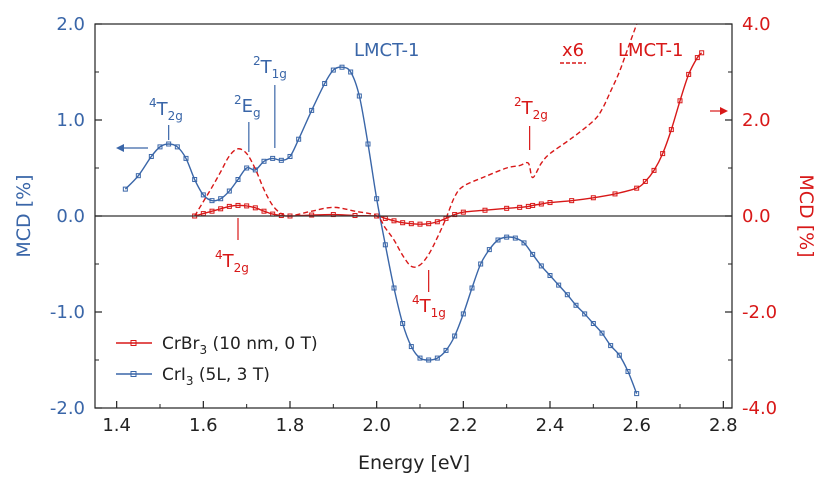 The width and height of the screenshot is (830, 480). Describe the element at coordinates (240, 345) in the screenshot. I see `legend-label-crbr3: CrBr3 (10 nm, 0 T)` at that location.